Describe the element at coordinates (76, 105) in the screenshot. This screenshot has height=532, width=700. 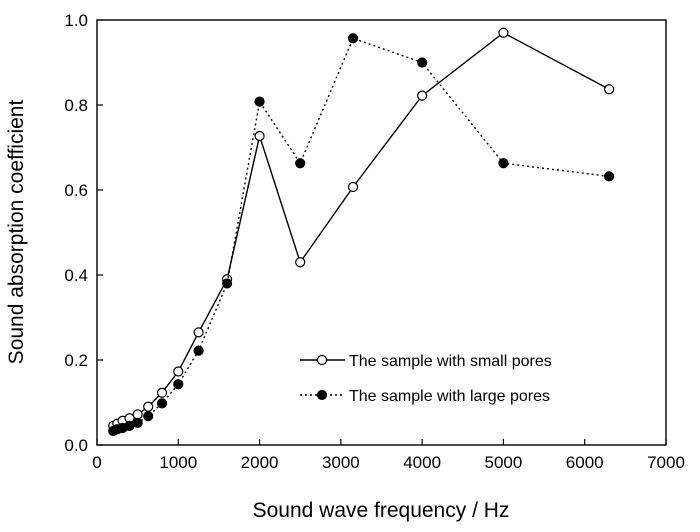
I see `y-tick-label: 0.8` at that location.